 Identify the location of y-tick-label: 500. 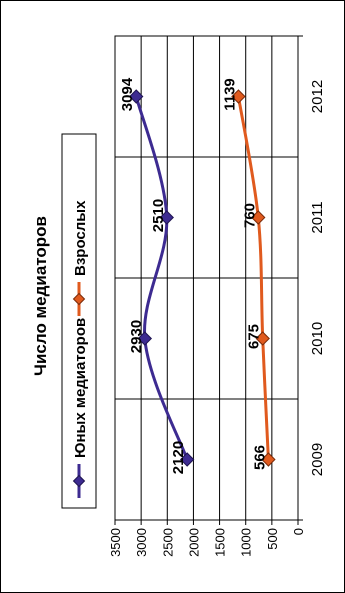
(272, 539).